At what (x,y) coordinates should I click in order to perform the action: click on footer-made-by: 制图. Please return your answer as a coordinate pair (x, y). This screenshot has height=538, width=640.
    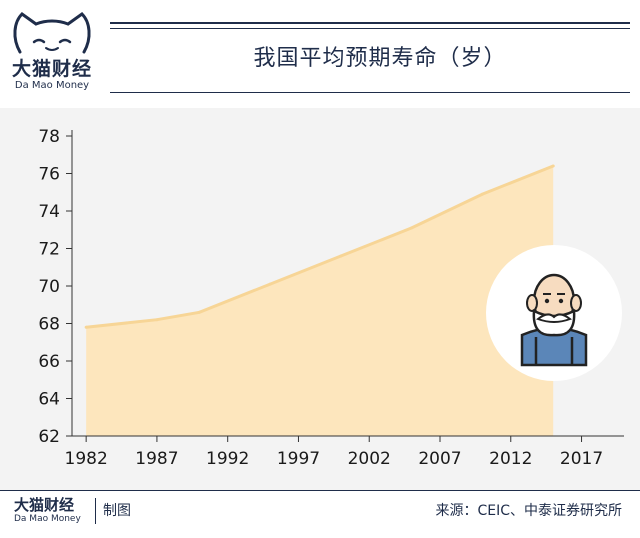
    Looking at the image, I should click on (117, 511).